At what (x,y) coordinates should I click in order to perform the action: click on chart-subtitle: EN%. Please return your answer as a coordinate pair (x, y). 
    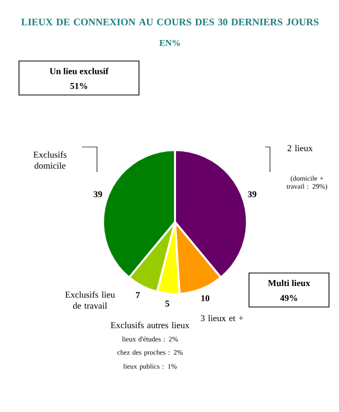
    Looking at the image, I should click on (169, 43).